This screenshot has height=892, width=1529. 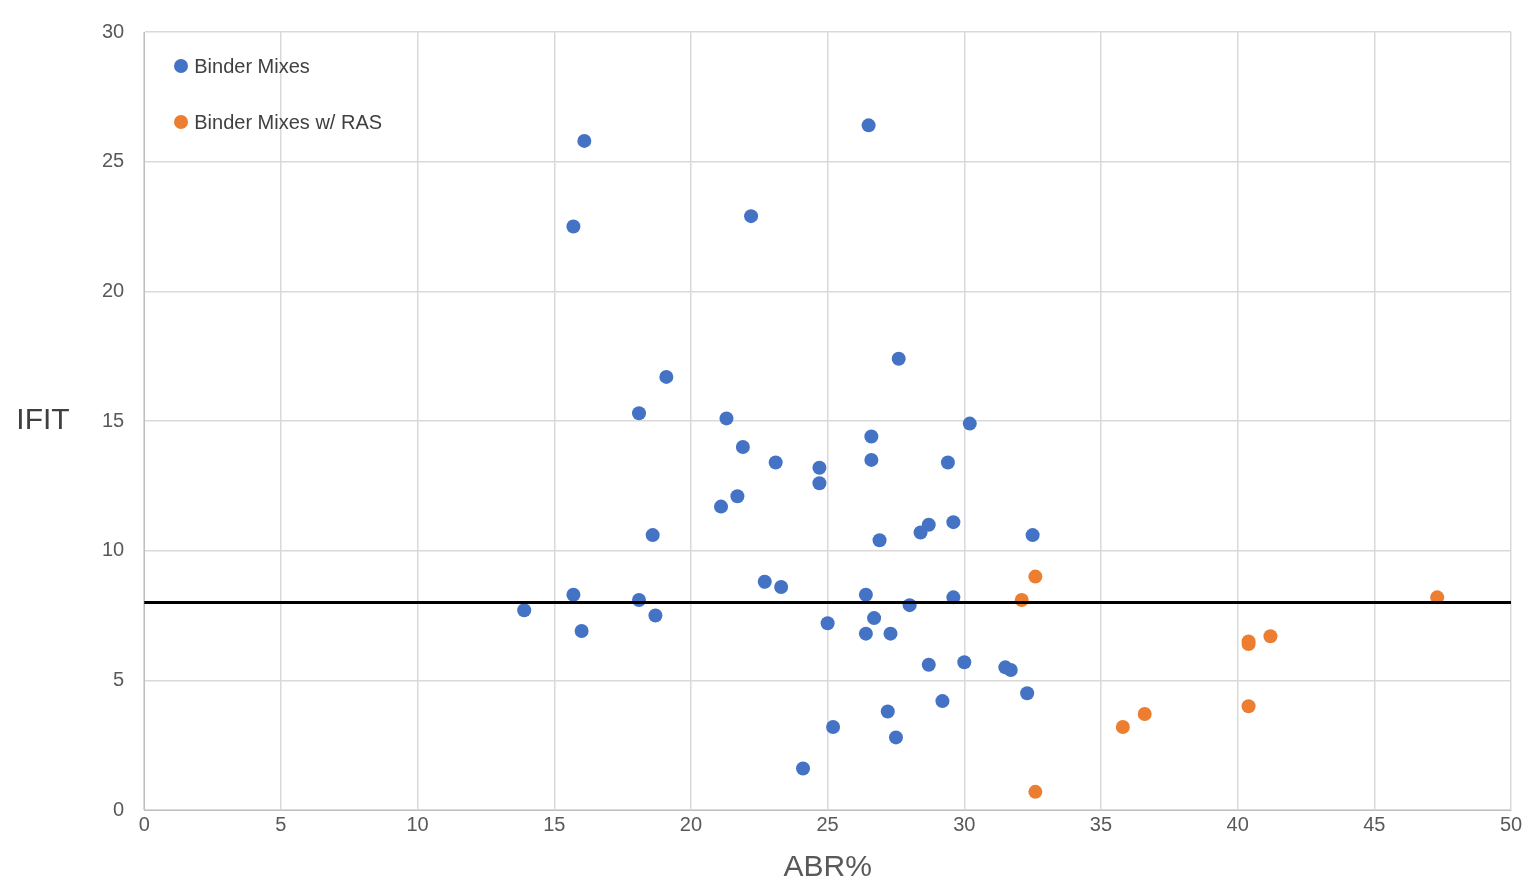 What do you see at coordinates (827, 823) in the screenshot?
I see `x-tick-label: 25` at bounding box center [827, 823].